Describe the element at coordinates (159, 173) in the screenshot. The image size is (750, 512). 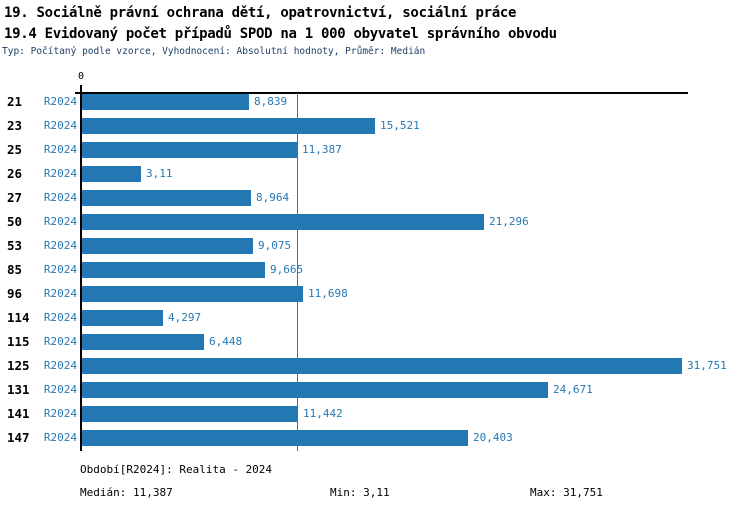
I see `bar-value-label: 3,11` at that location.